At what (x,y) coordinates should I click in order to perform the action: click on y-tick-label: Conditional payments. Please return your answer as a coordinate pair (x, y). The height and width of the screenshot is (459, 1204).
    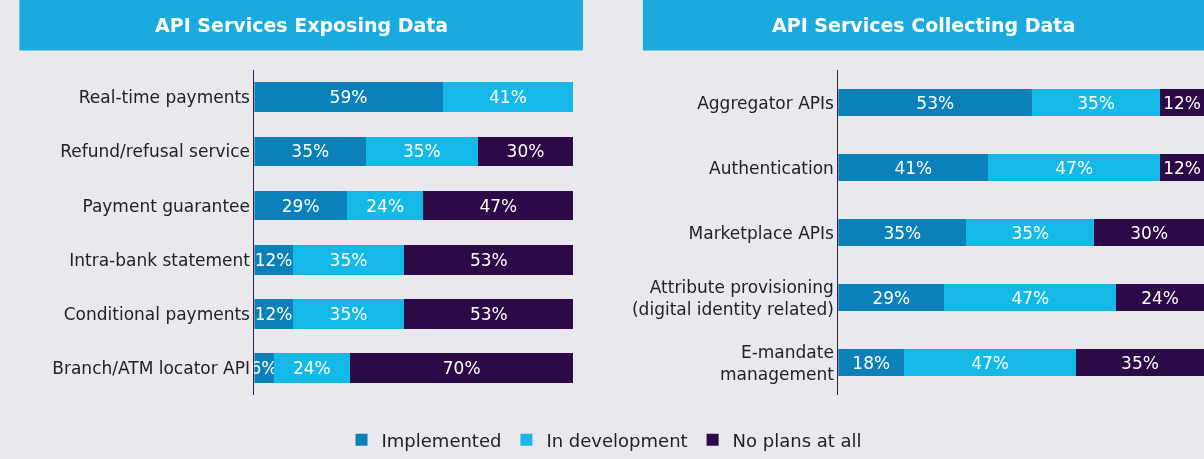
    Looking at the image, I should click on (157, 313).